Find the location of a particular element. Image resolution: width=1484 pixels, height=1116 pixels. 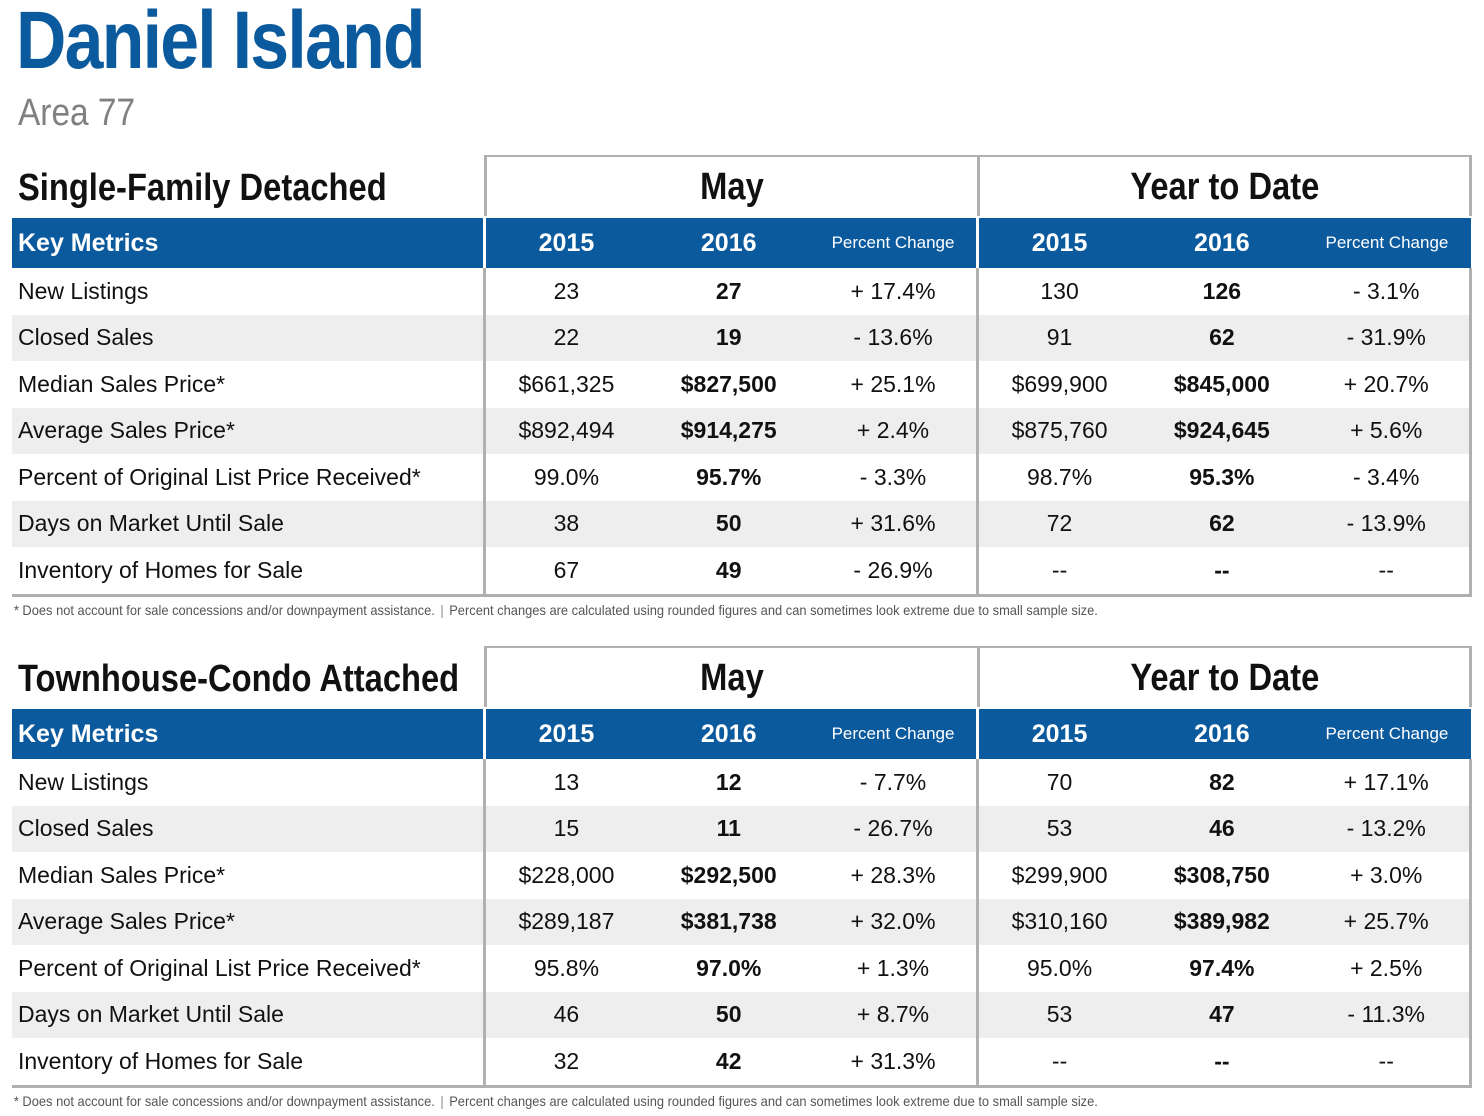

ytd-percent-change: - 11.3% is located at coordinates (1388, 1014).